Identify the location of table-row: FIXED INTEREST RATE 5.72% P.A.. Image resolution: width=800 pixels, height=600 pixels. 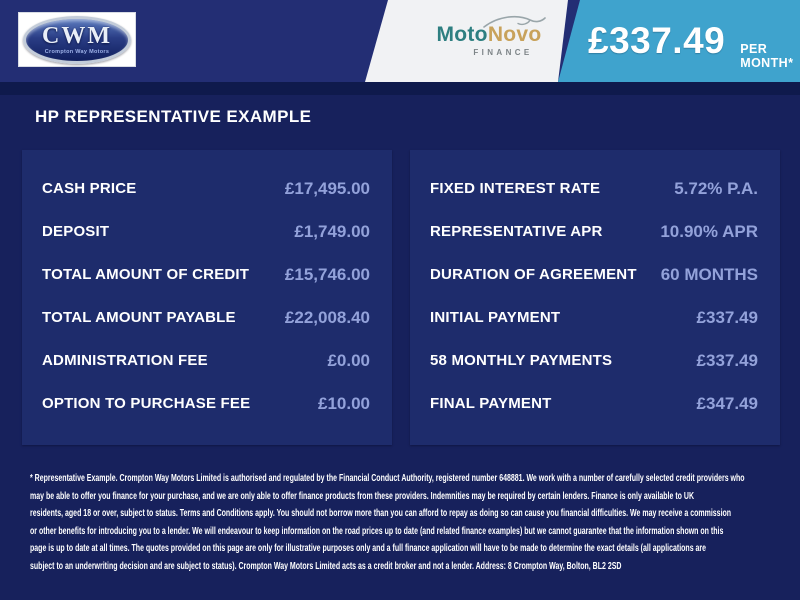
(595, 188).